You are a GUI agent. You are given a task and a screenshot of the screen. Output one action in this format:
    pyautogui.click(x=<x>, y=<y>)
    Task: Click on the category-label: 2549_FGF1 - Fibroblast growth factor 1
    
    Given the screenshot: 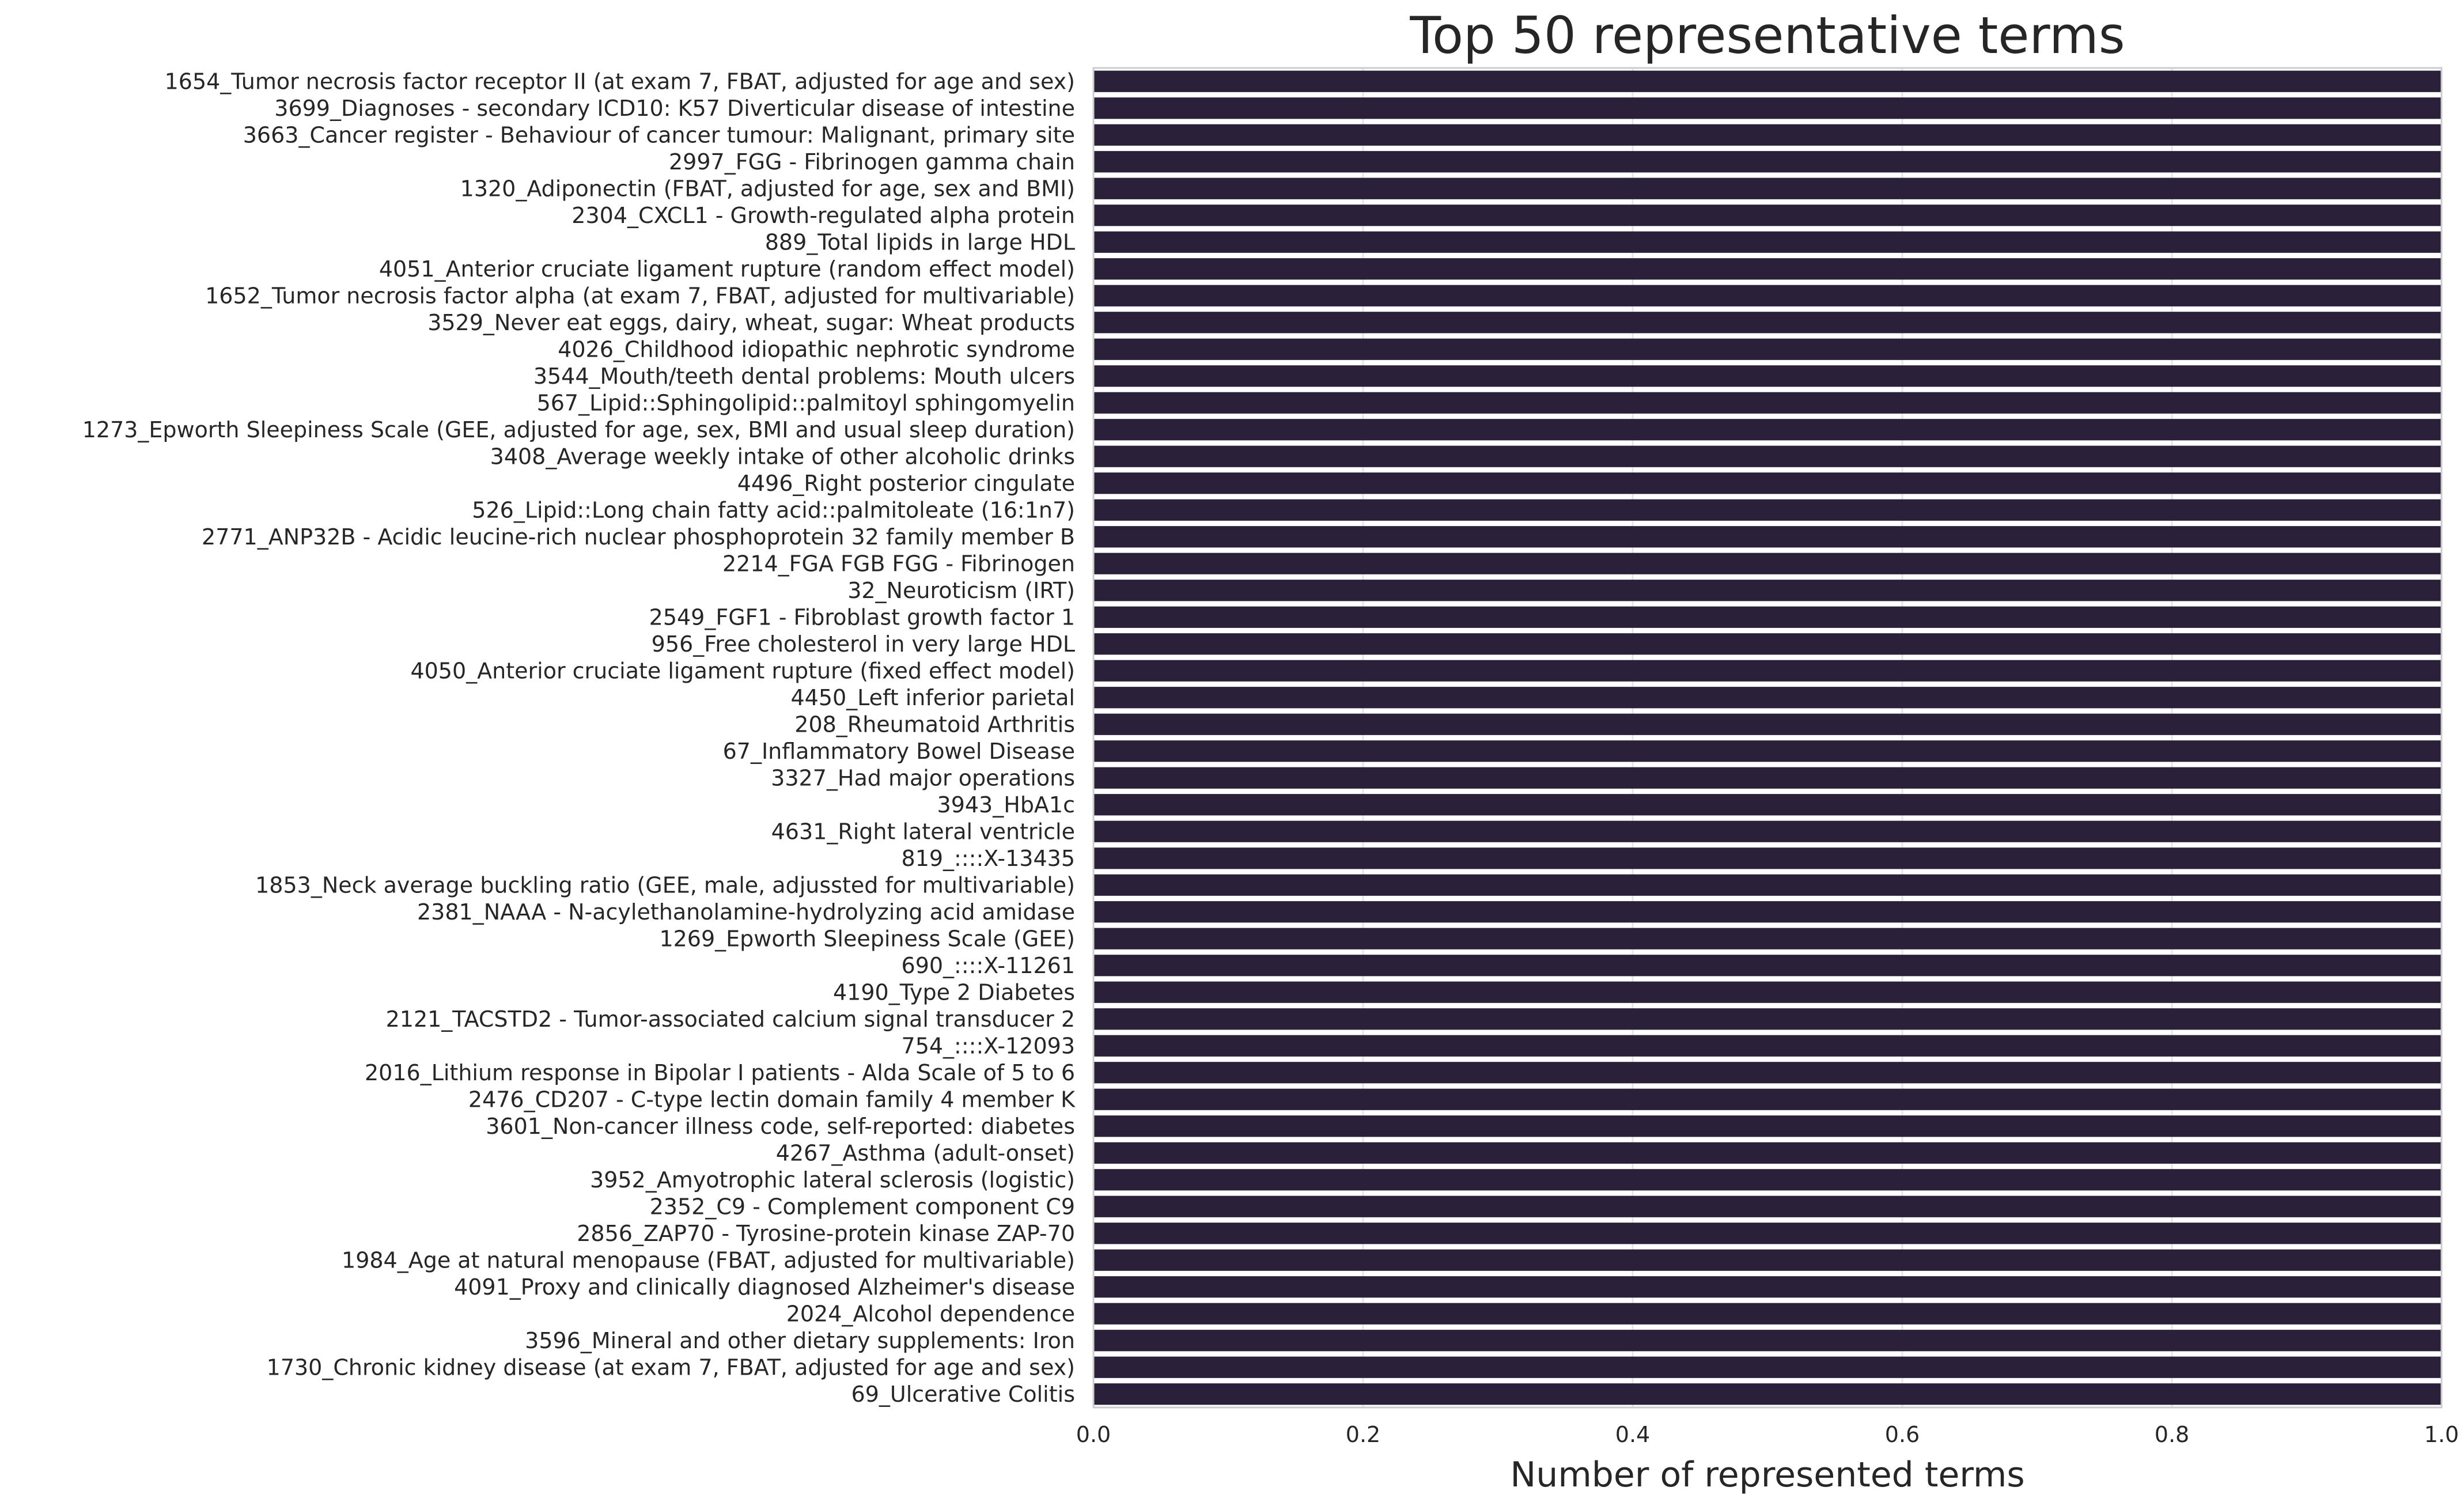 What is the action you would take?
    pyautogui.click(x=862, y=617)
    